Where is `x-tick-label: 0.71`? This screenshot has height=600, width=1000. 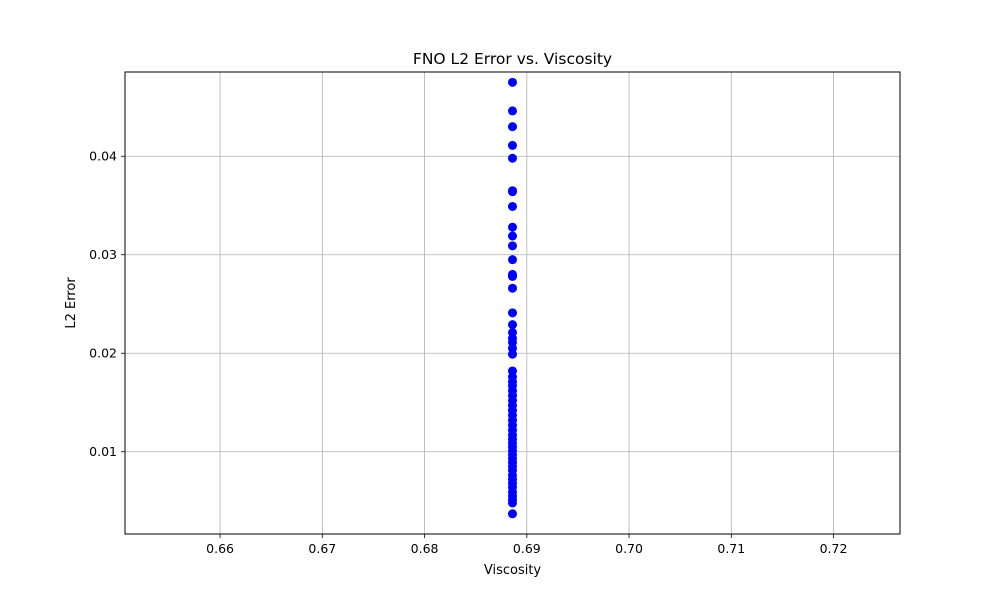 x-tick-label: 0.71 is located at coordinates (731, 548).